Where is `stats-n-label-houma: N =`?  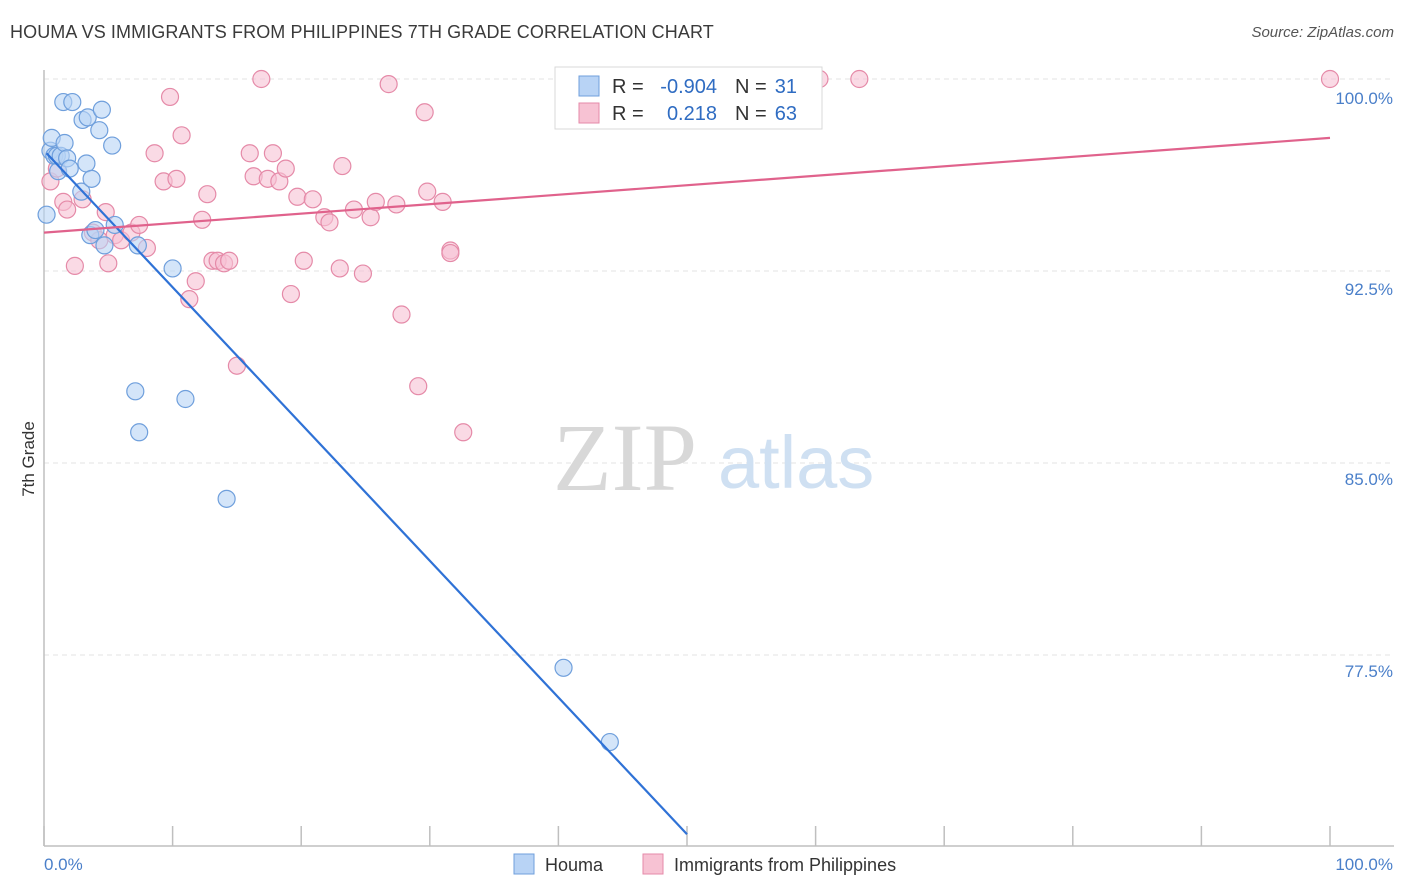 stats-n-label-houma: N = is located at coordinates (751, 87).